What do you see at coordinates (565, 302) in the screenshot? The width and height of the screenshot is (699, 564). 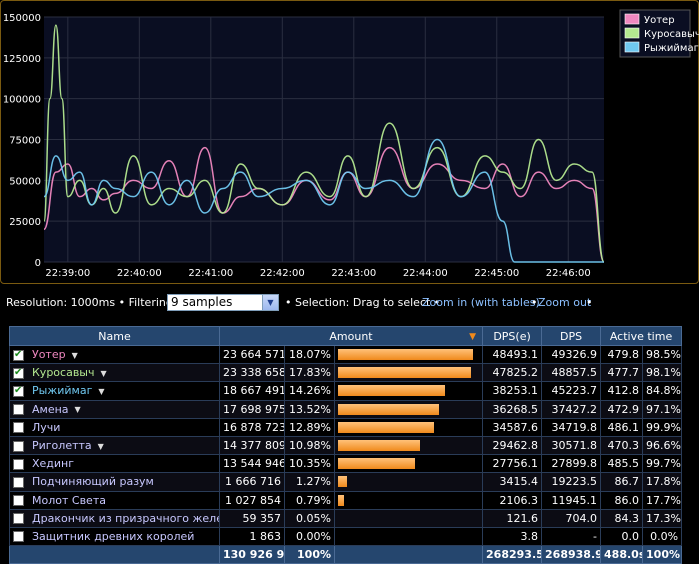 I see `zoom-out-link: Zoom out` at bounding box center [565, 302].